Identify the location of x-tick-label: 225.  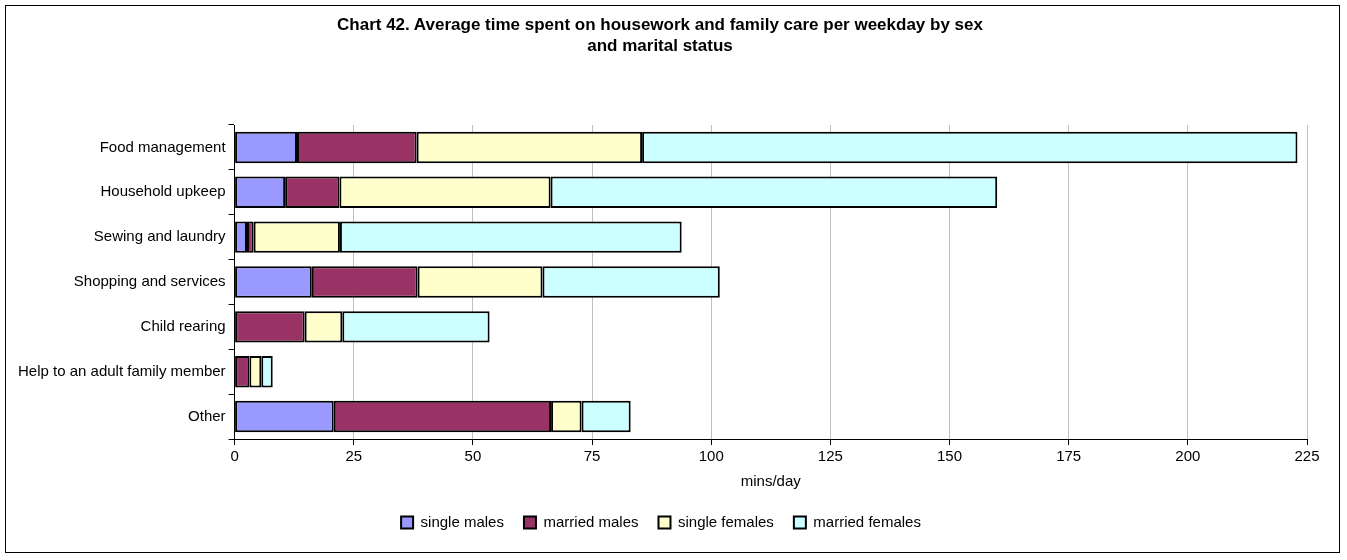
(1307, 456).